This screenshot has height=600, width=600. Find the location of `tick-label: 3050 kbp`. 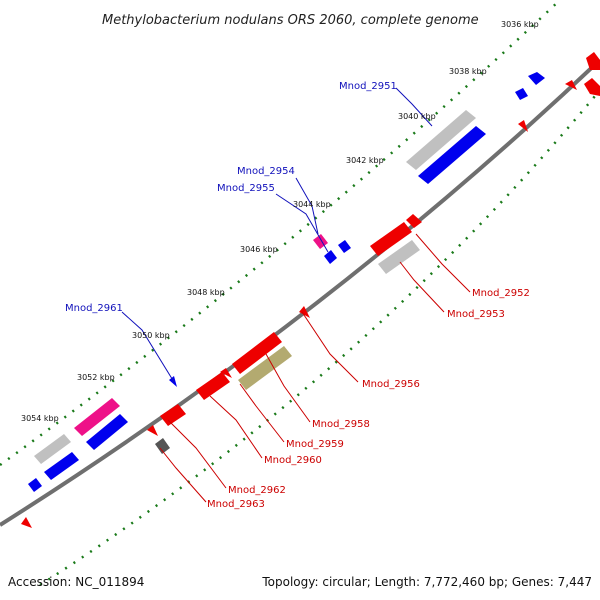

tick-label: 3050 kbp is located at coordinates (151, 335).